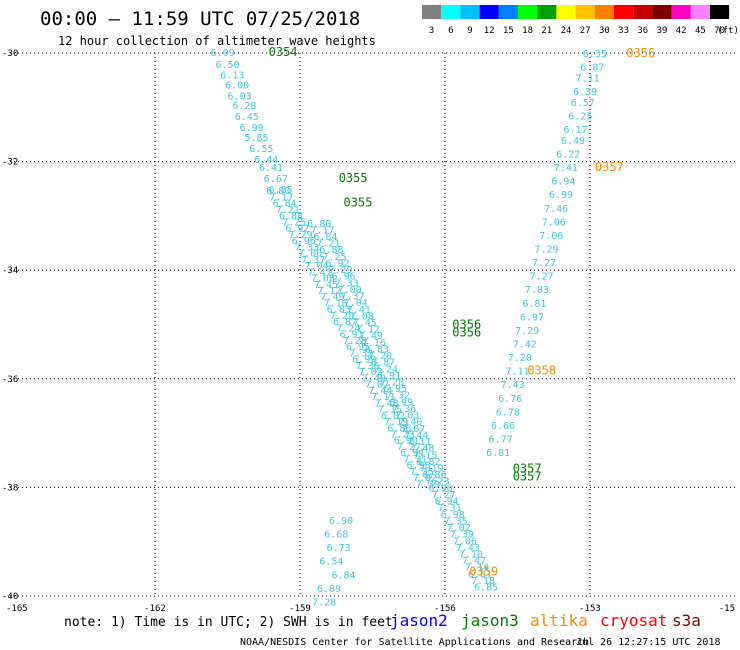 Image resolution: width=740 pixels, height=650 pixels. What do you see at coordinates (364, 360) in the screenshot?
I see `wave-height-mark: 6.99` at bounding box center [364, 360].